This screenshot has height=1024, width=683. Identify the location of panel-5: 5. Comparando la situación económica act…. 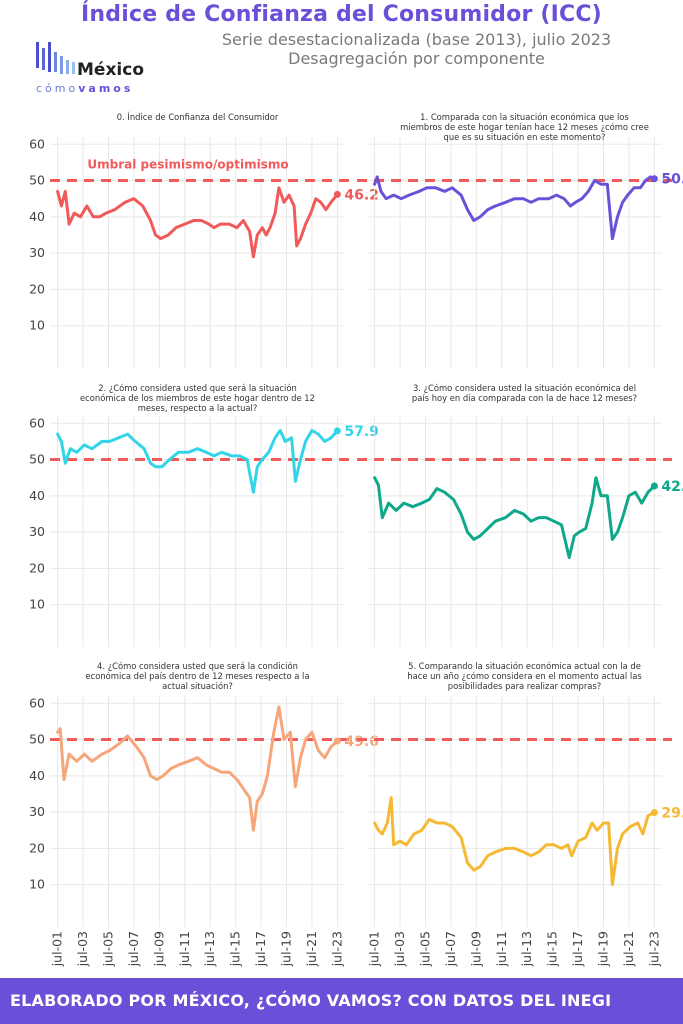
(520, 814).